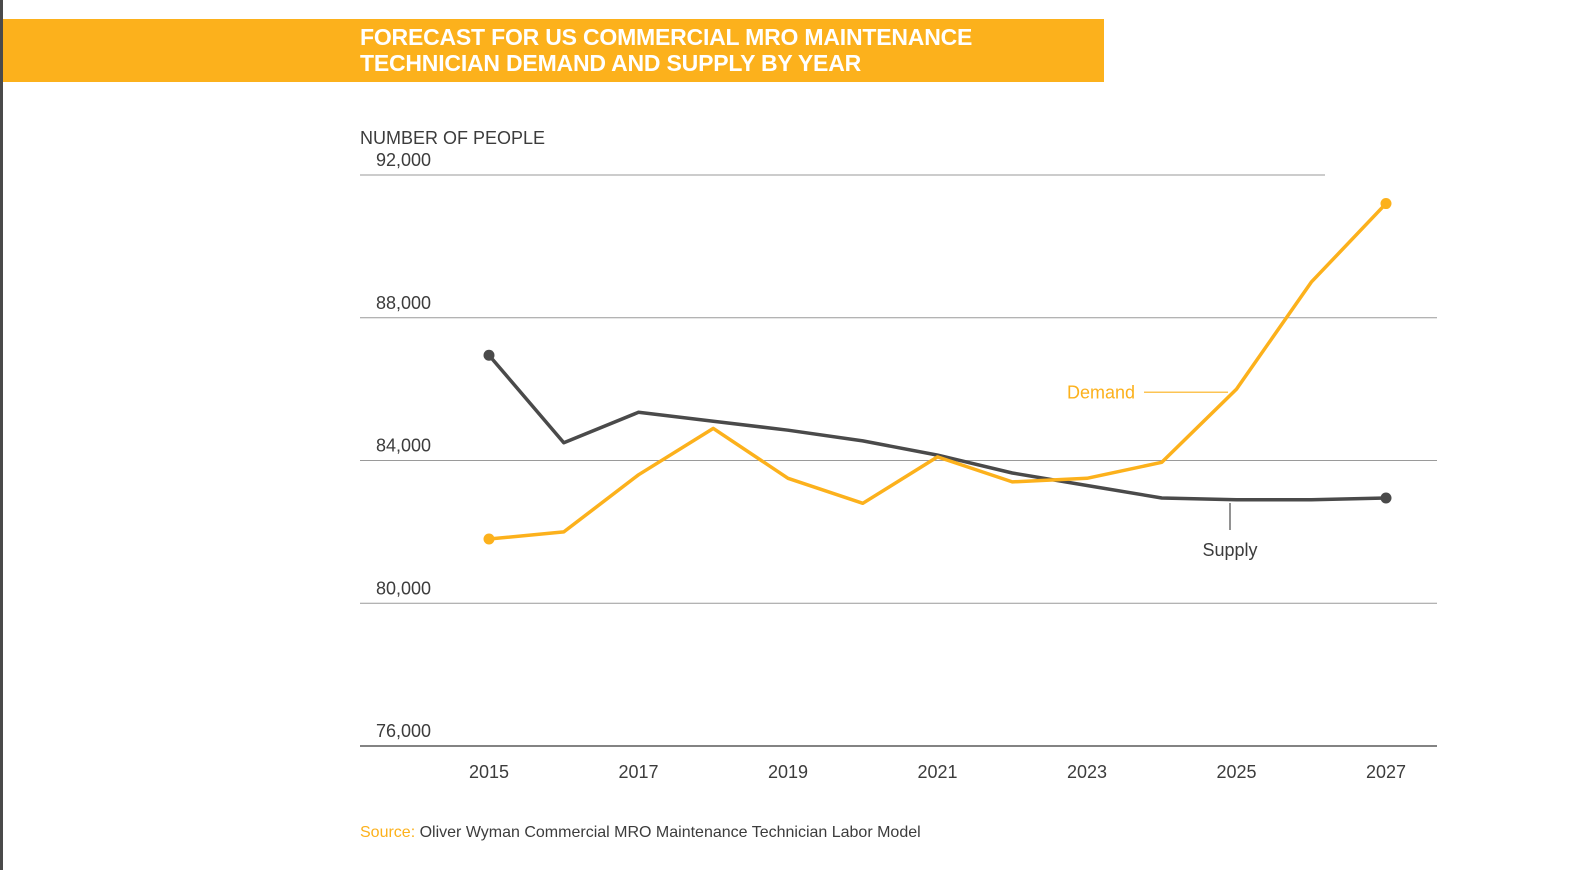 This screenshot has width=1584, height=870. Describe the element at coordinates (489, 539) in the screenshot. I see `demand-point-2015` at that location.